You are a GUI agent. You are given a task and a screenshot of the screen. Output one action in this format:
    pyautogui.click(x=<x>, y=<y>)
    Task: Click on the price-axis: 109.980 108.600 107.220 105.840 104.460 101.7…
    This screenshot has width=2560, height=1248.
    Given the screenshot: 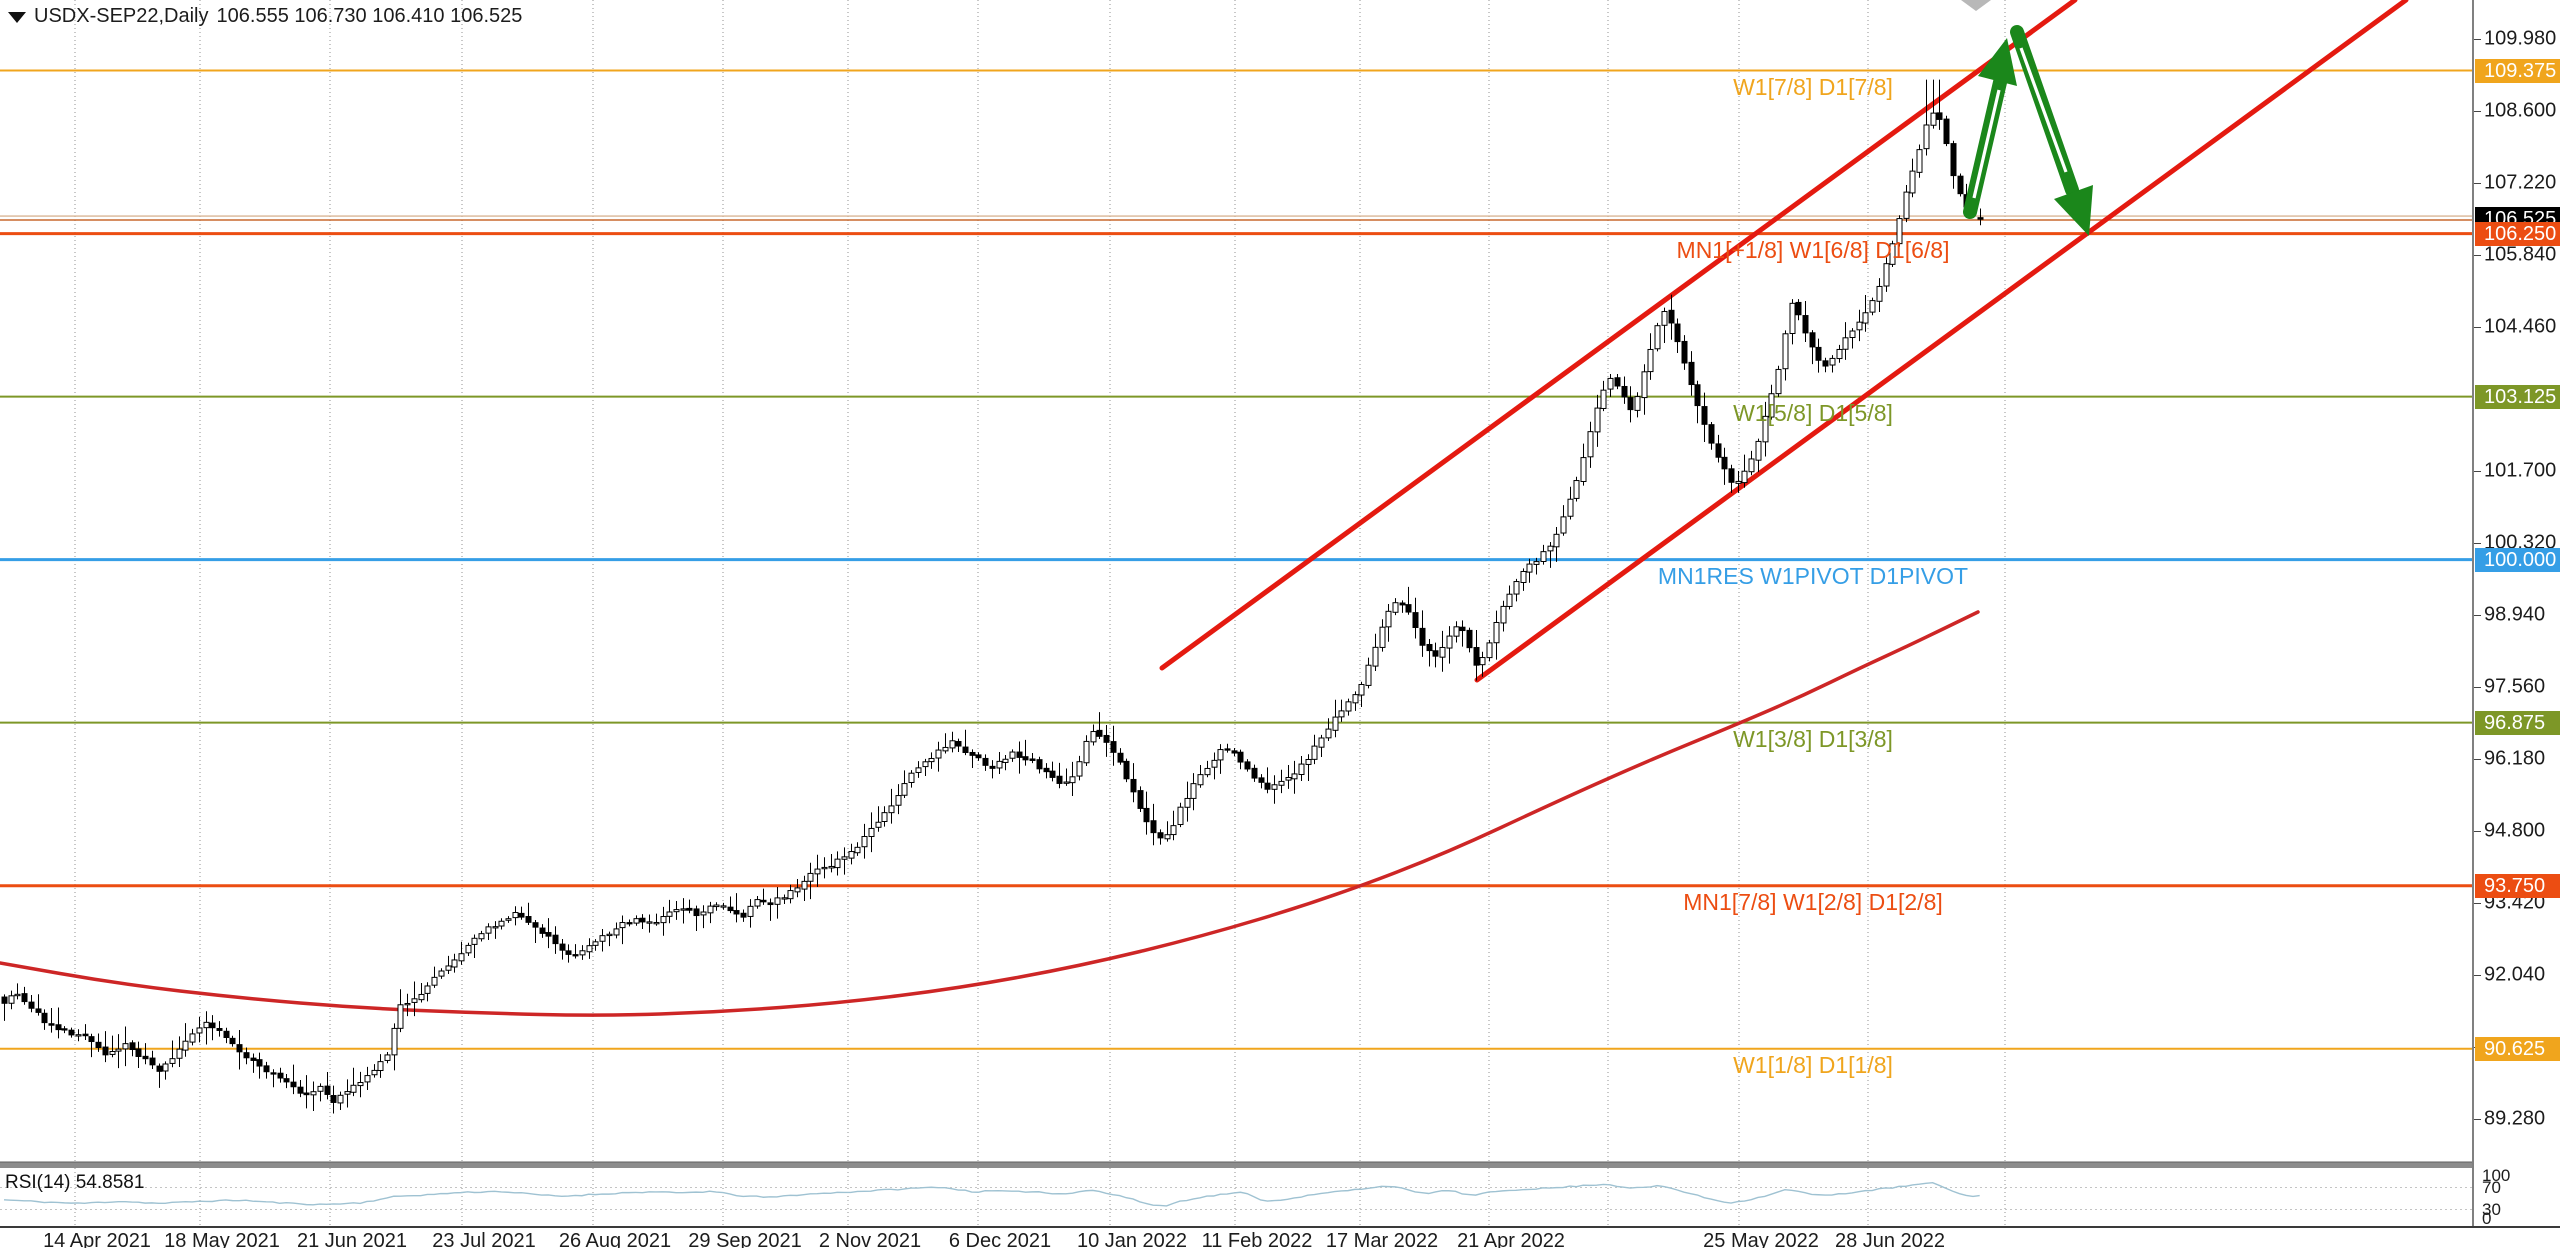 What is the action you would take?
    pyautogui.click(x=2516, y=613)
    